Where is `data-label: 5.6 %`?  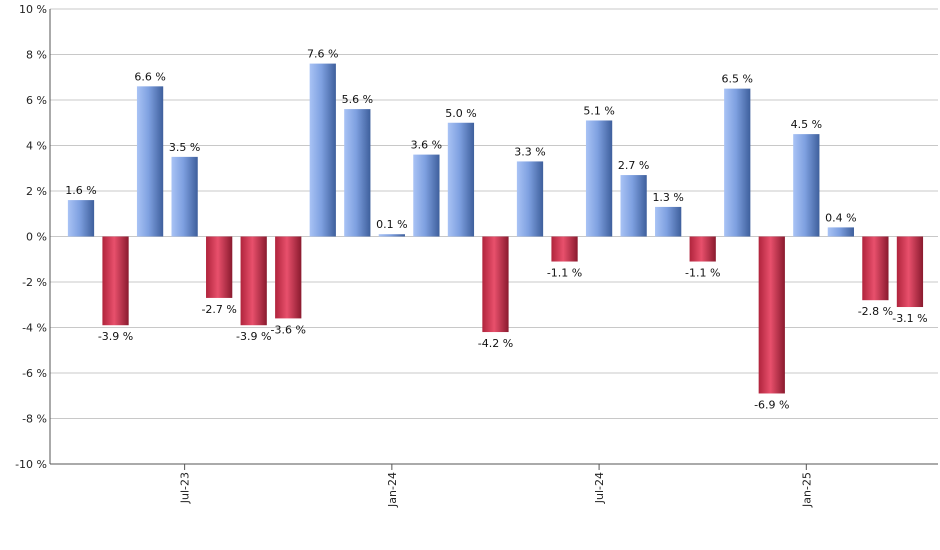 data-label: 5.6 % is located at coordinates (357, 99).